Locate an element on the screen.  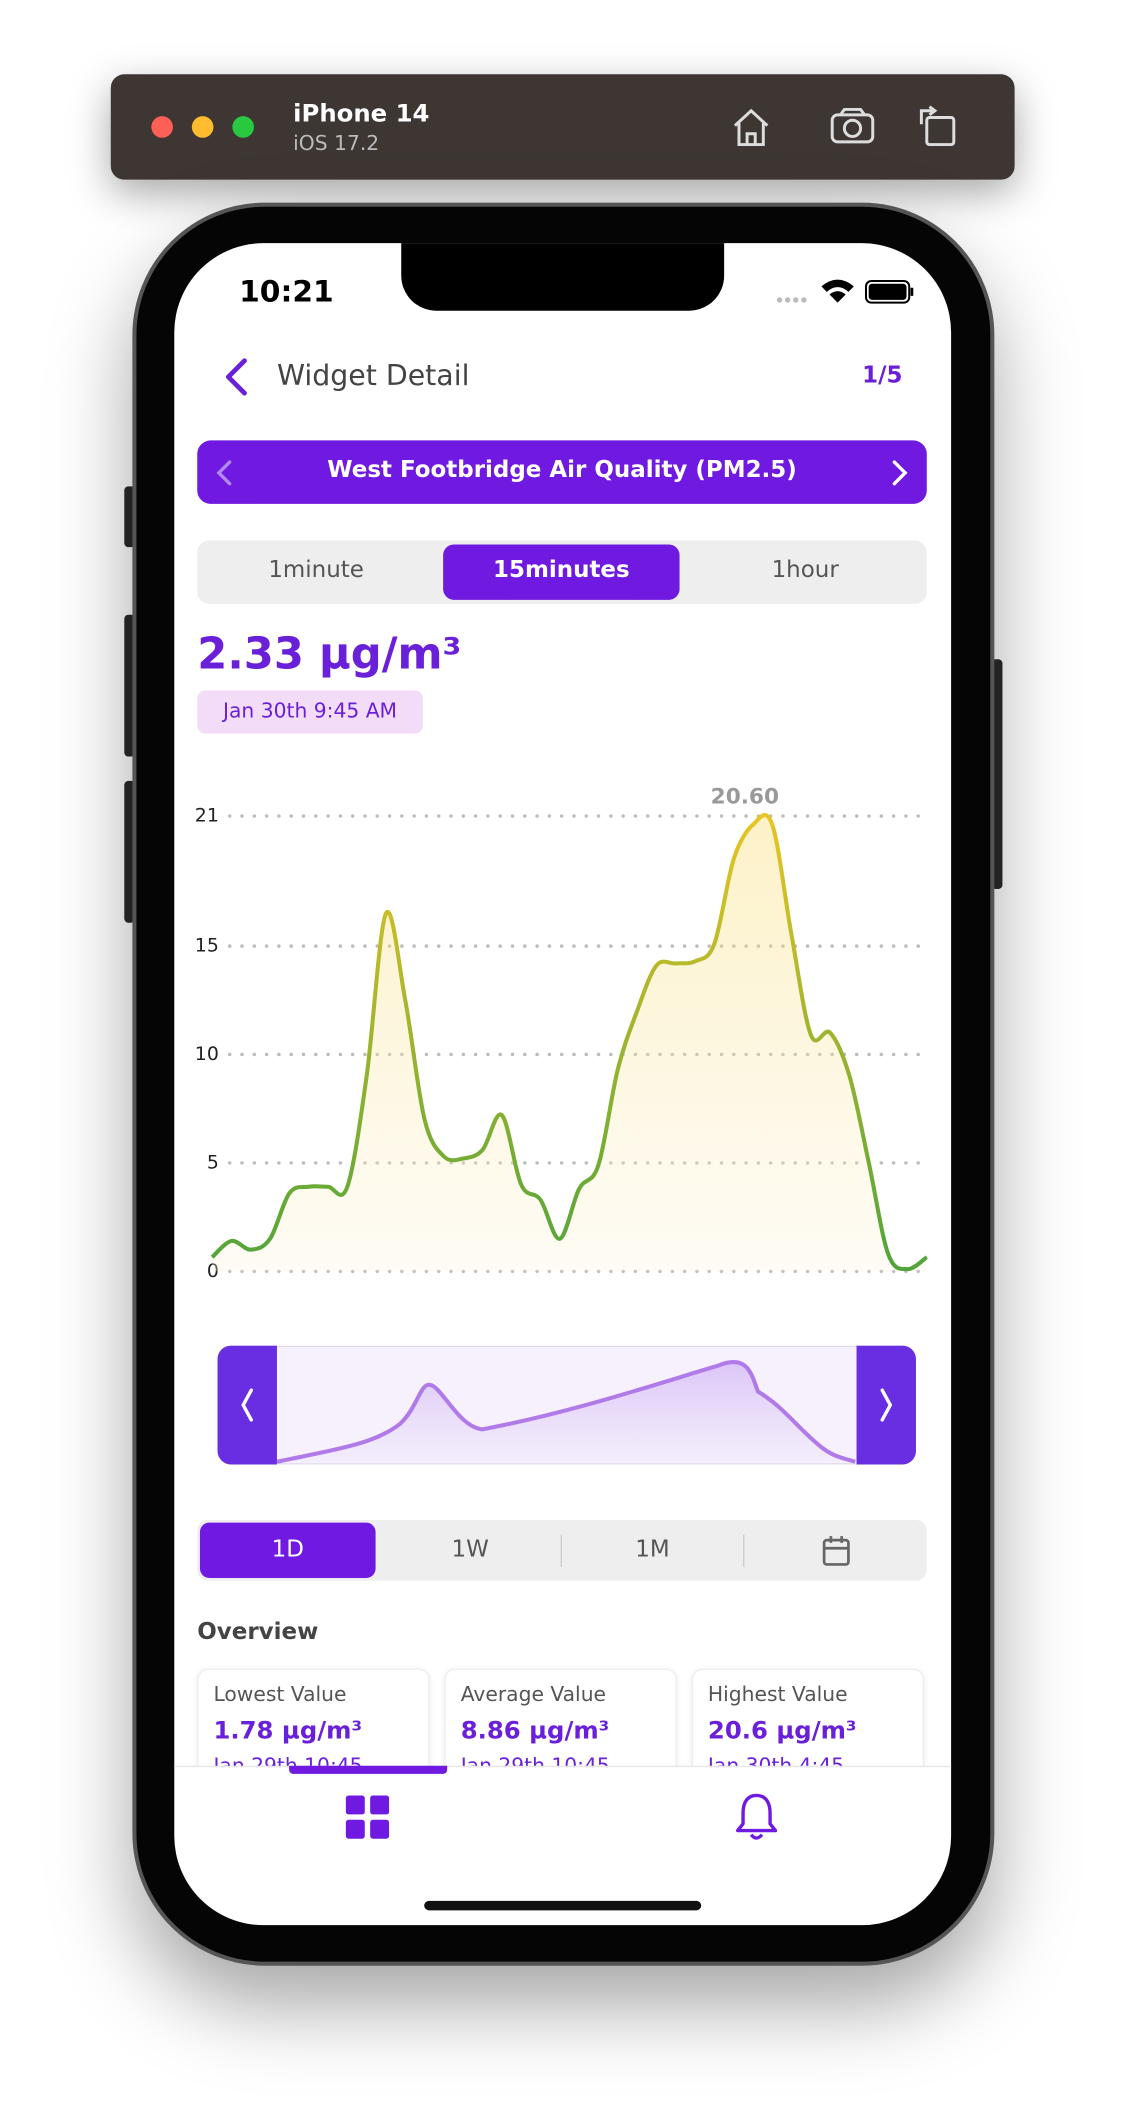
tab-bar-border is located at coordinates (563, 1766).